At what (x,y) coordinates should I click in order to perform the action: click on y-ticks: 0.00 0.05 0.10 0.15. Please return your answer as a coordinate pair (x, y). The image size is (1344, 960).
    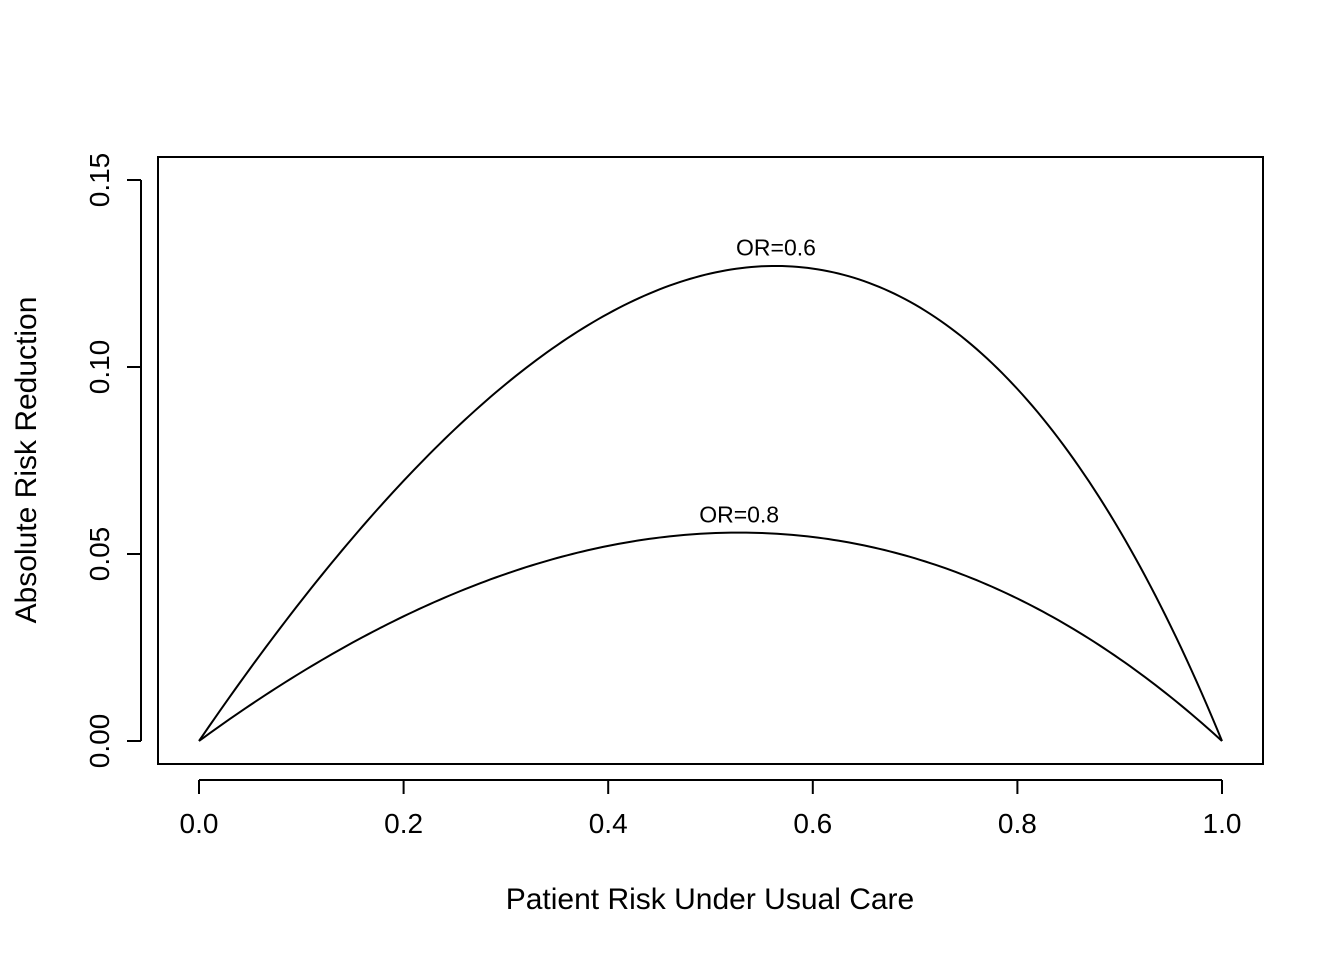
    Looking at the image, I should click on (112, 461).